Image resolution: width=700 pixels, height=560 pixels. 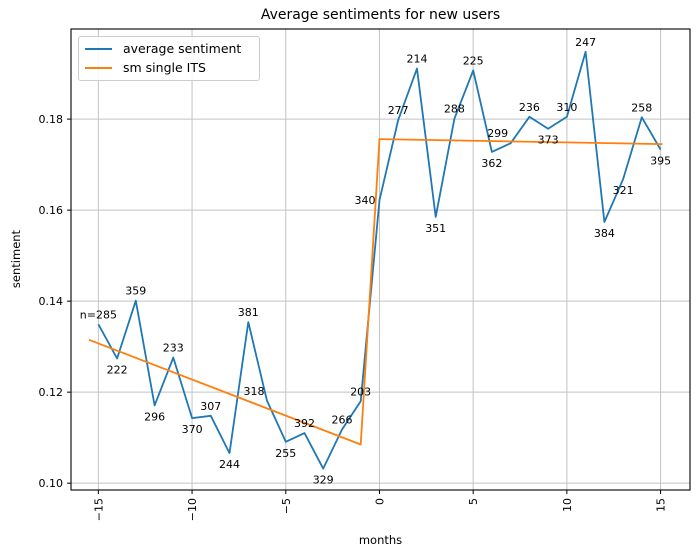 I want to click on point-label: 321, so click(x=623, y=190).